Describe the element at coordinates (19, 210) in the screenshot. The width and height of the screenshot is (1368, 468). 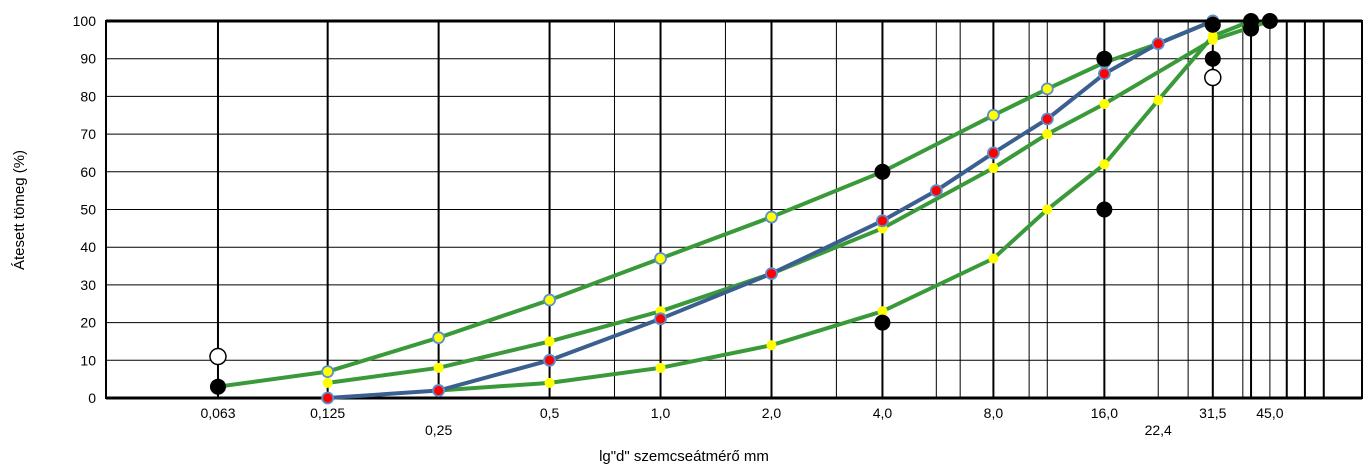
I see `y-axis-title: Átesett tömeg (%)` at that location.